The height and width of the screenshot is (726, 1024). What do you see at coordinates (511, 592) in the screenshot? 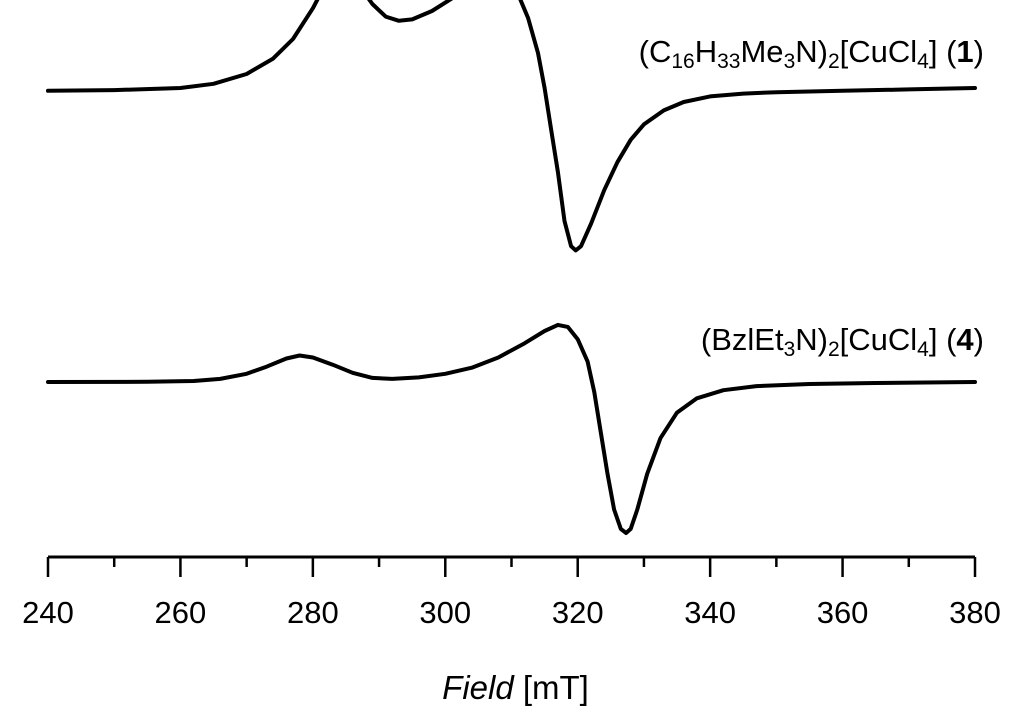
I see `x-axis: 240 260 280 300 320 340 360 380` at bounding box center [511, 592].